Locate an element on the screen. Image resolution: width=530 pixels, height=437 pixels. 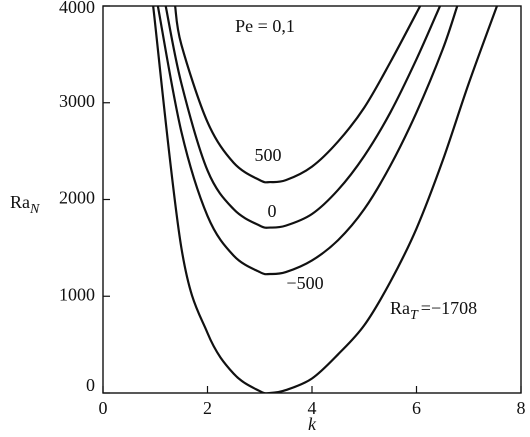
y-tick-label: 0 is located at coordinates (90, 385).